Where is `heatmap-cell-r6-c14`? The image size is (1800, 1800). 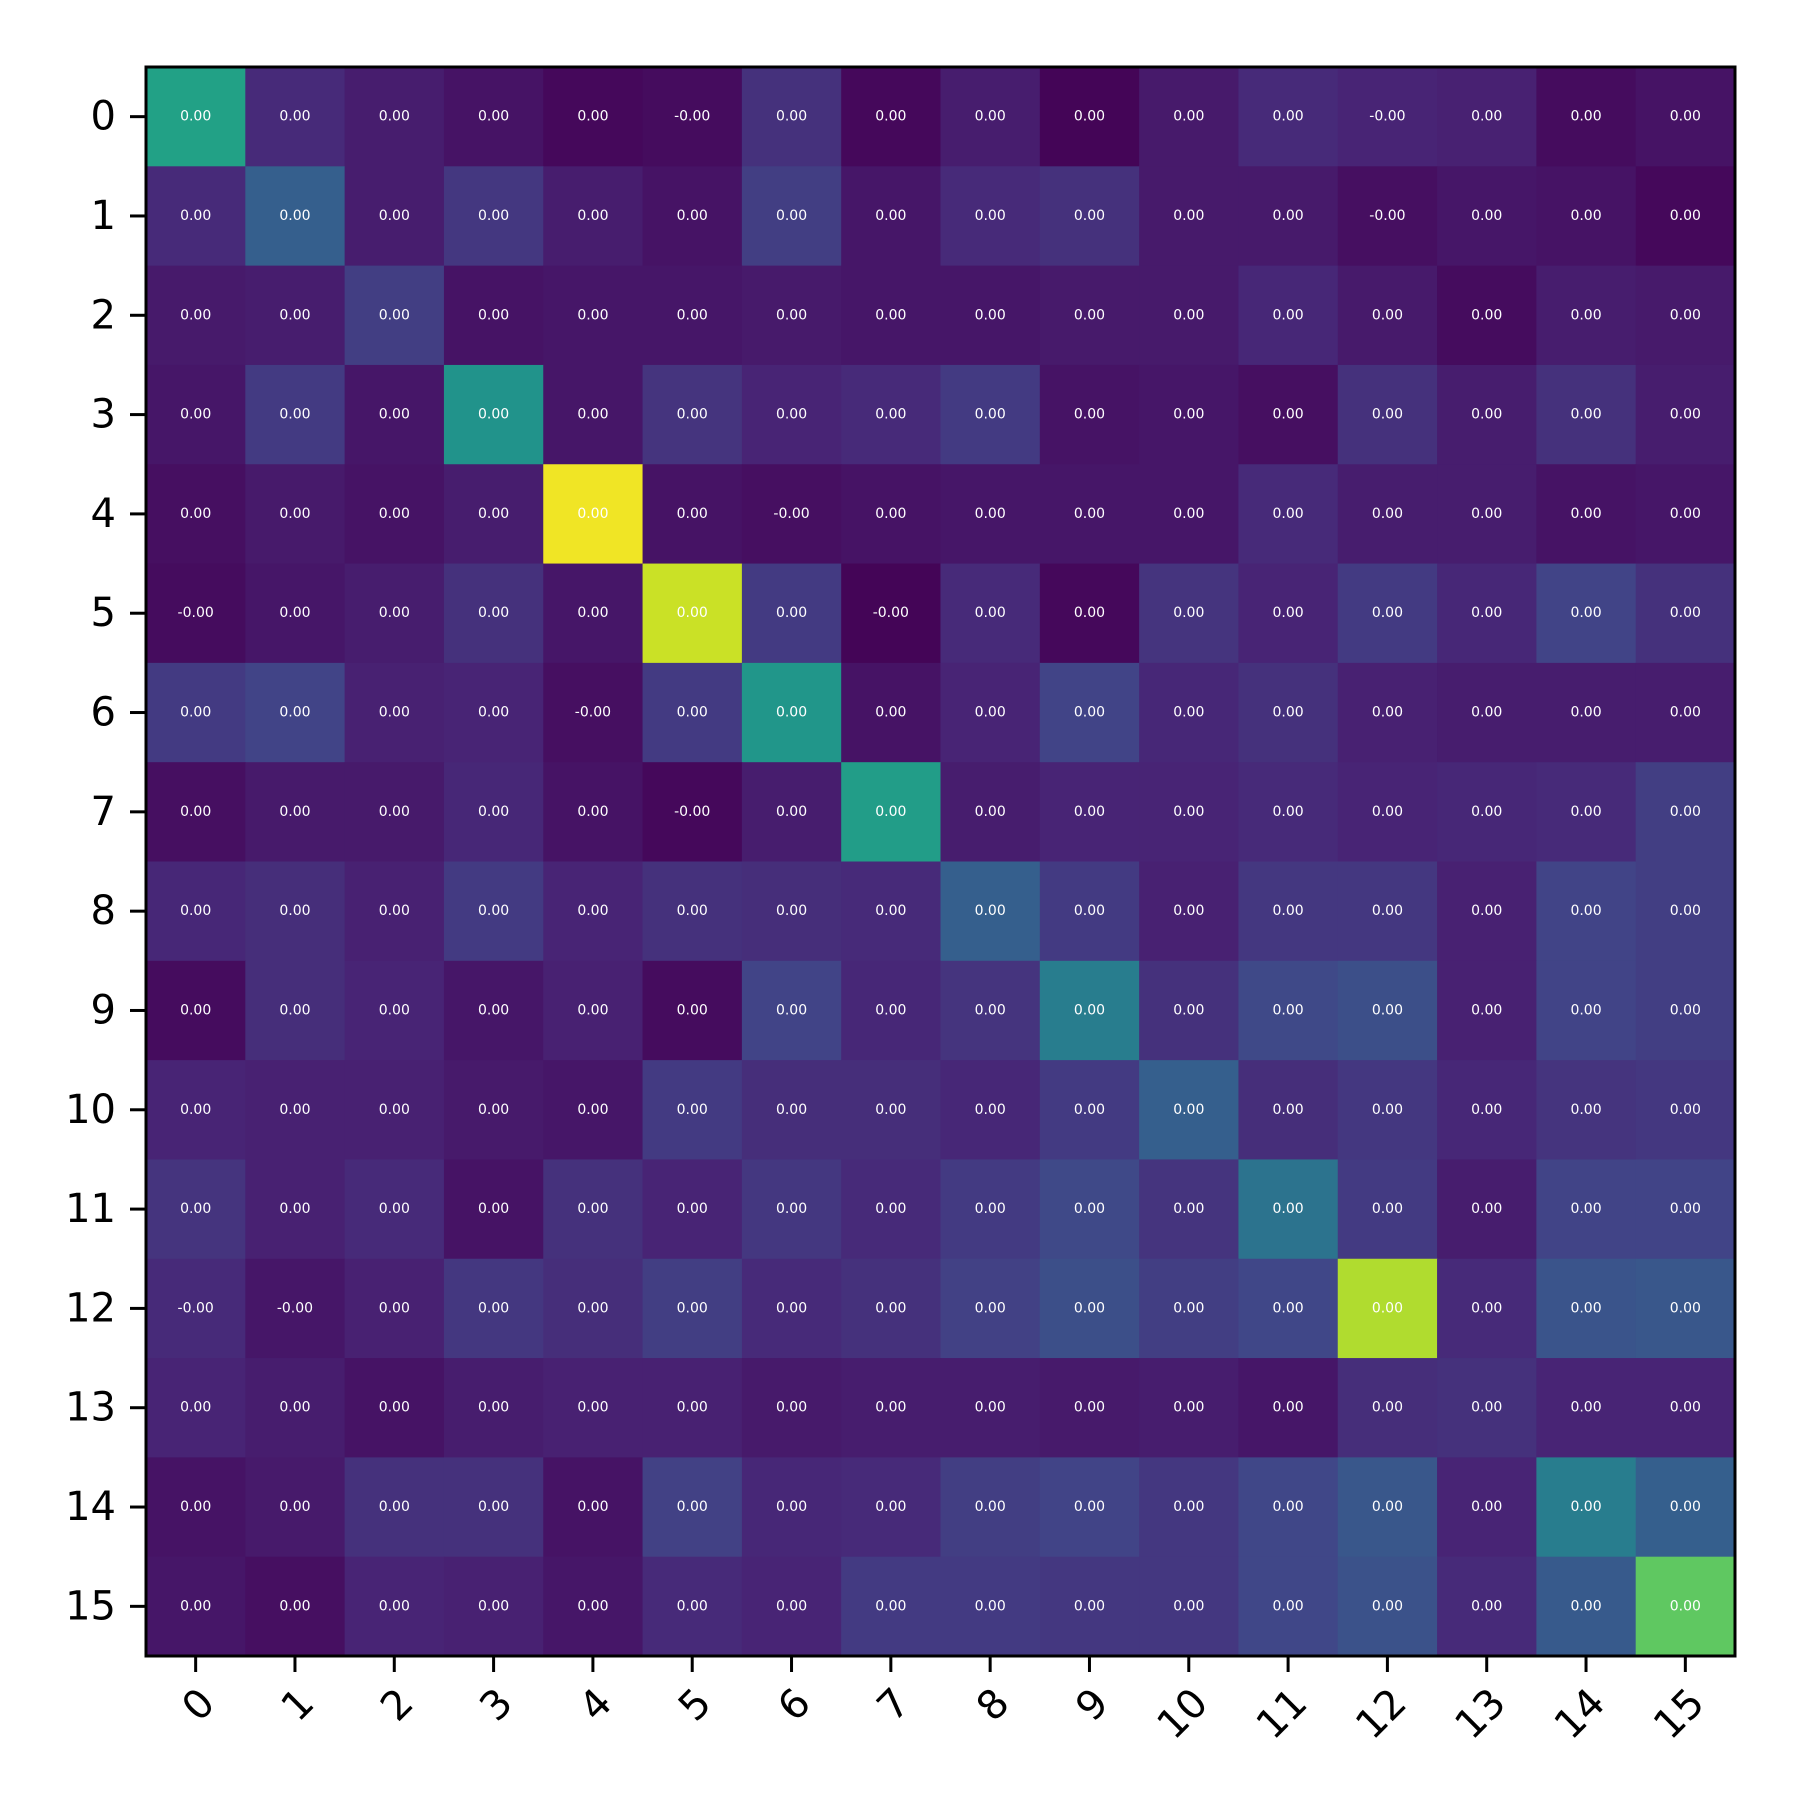
heatmap-cell-r6-c14 is located at coordinates (1586, 712).